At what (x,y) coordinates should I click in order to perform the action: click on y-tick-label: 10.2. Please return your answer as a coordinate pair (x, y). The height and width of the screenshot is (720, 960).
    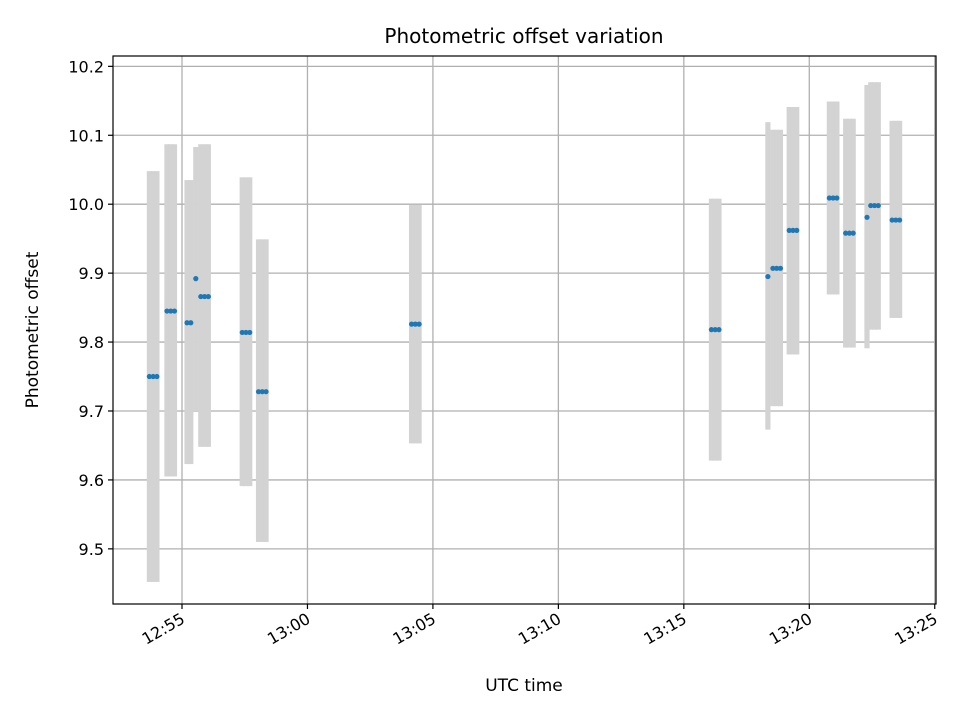
    Looking at the image, I should click on (86, 66).